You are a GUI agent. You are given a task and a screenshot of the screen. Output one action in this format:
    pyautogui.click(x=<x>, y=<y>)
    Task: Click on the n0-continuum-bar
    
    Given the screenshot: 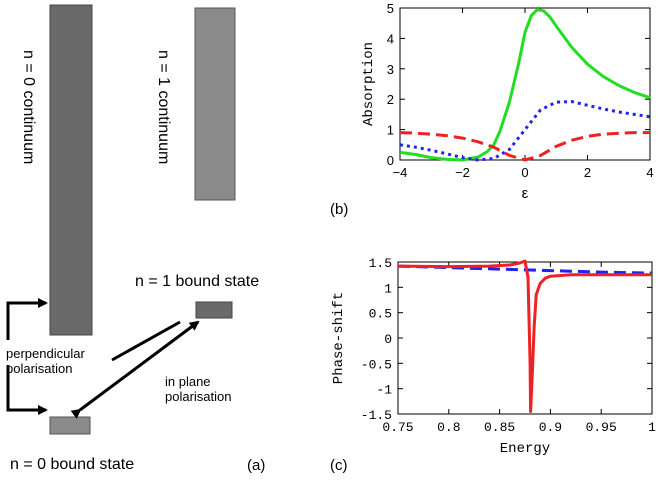 What is the action you would take?
    pyautogui.click(x=71, y=170)
    